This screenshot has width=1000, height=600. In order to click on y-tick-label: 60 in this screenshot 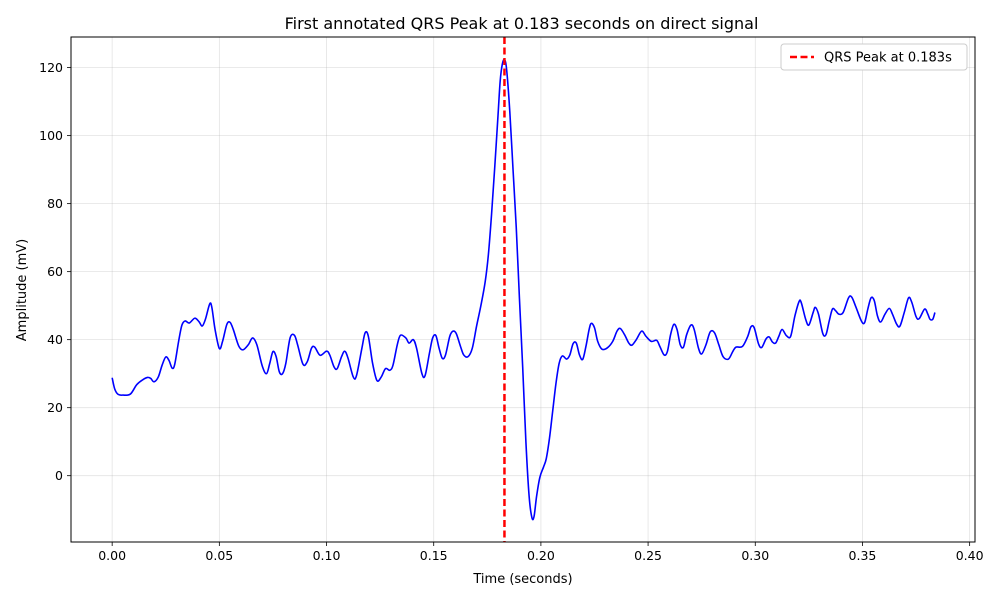, I will do `click(55, 271)`.